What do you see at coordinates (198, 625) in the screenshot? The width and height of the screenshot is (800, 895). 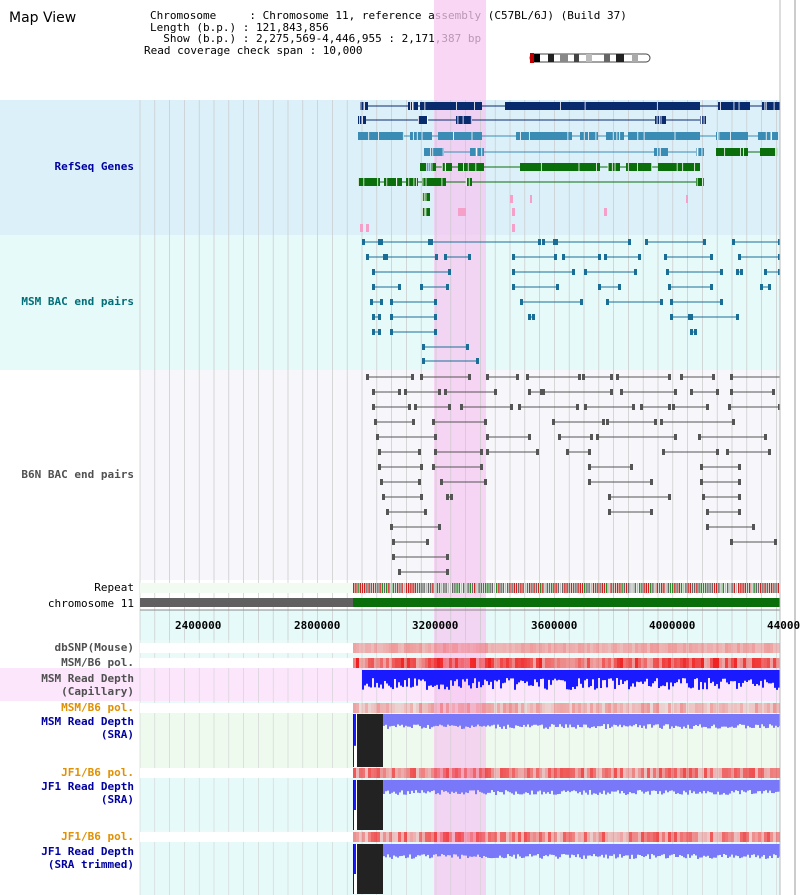 I see `axis-tick-label: 2400000` at bounding box center [198, 625].